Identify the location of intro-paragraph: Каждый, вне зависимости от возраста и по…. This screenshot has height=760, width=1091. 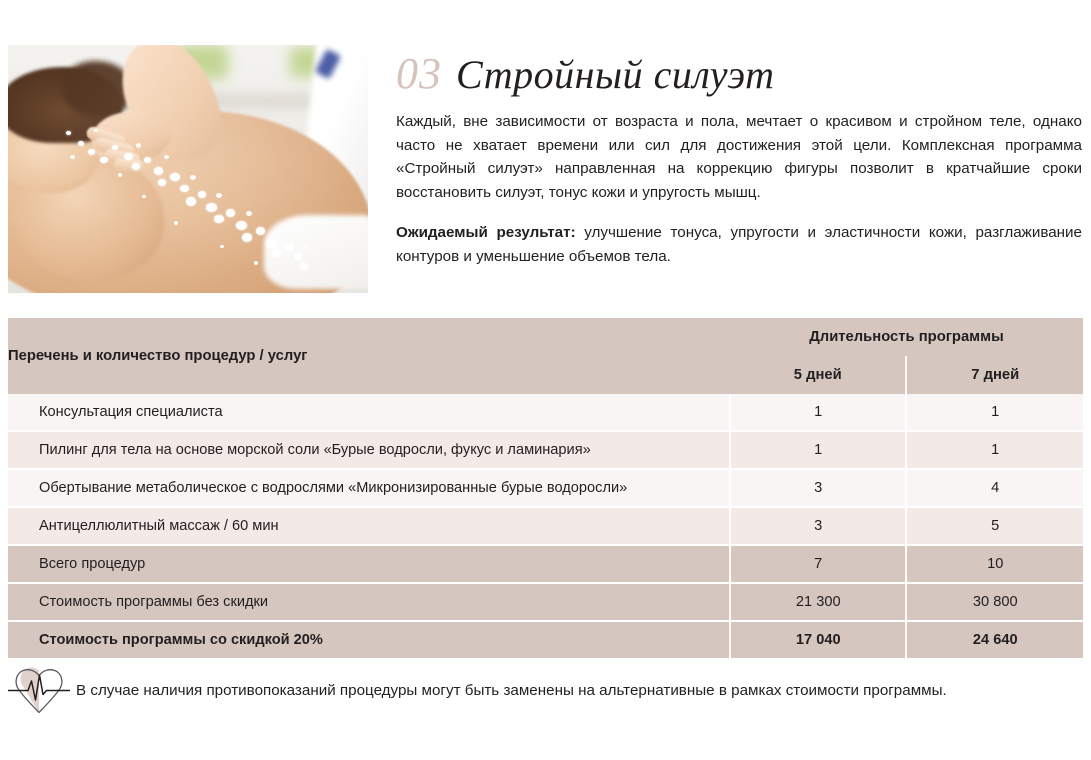
(739, 157).